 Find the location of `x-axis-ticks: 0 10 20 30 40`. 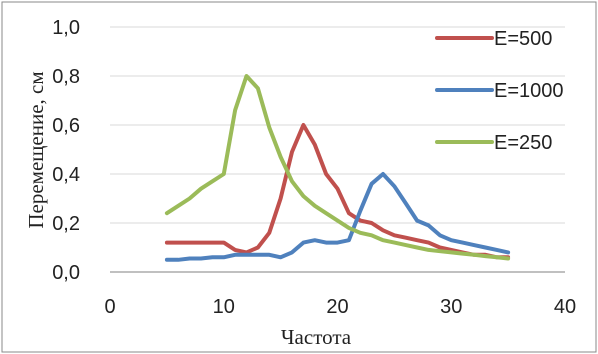

x-axis-ticks: 0 10 20 30 40 is located at coordinates (340, 307).